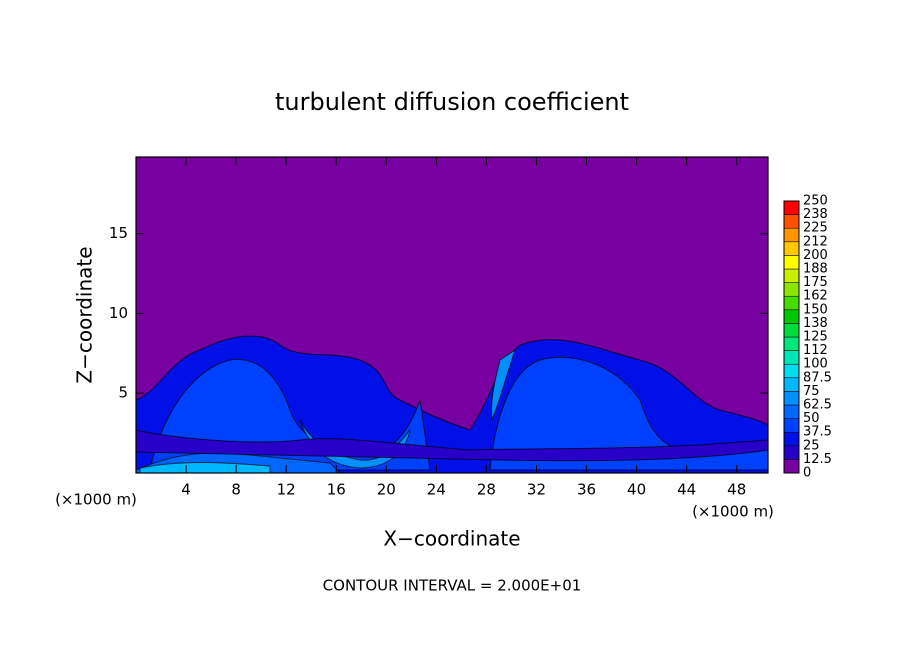  I want to click on y-tick-label: 15, so click(118, 233).